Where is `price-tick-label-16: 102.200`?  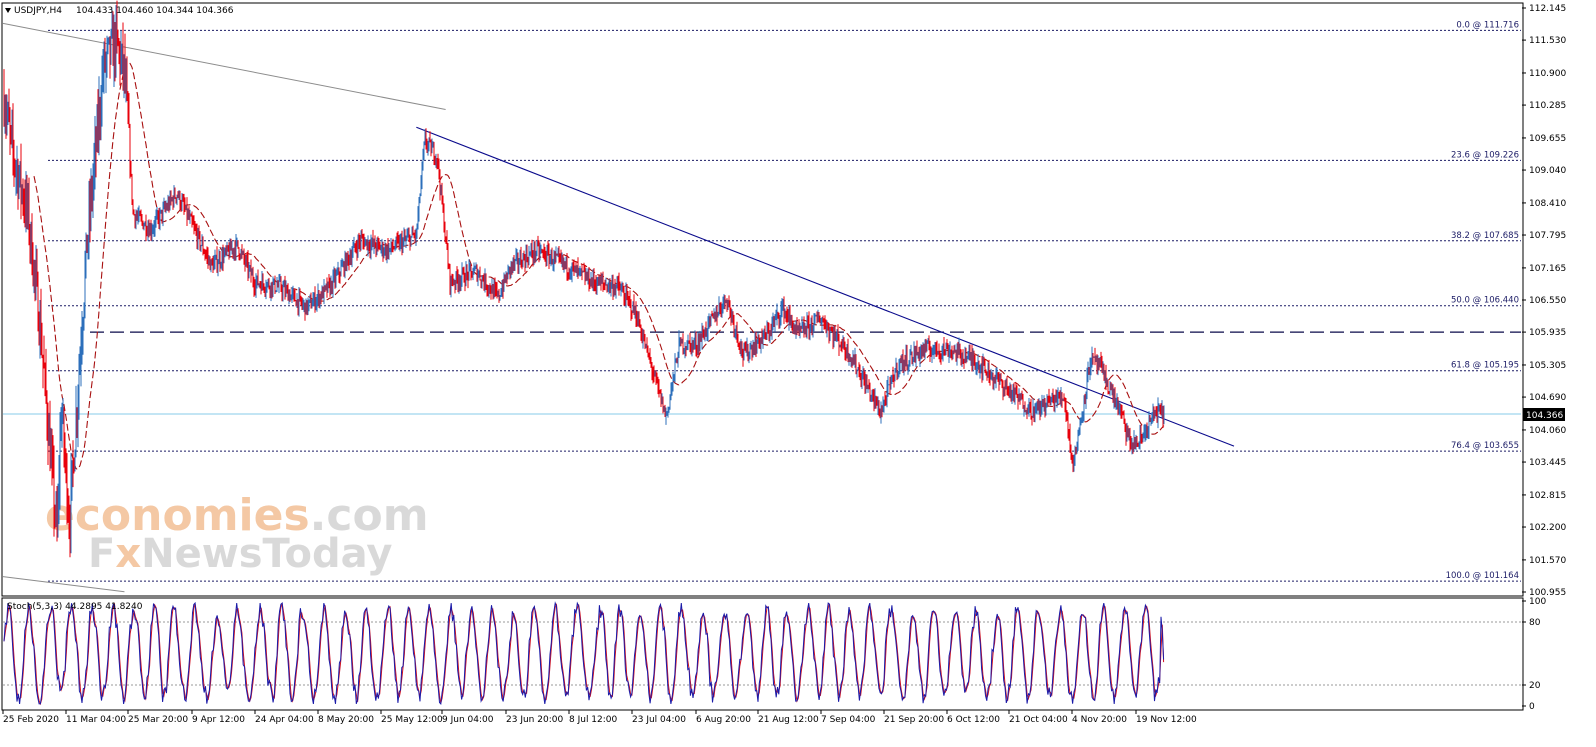
price-tick-label-16: 102.200 is located at coordinates (1547, 528).